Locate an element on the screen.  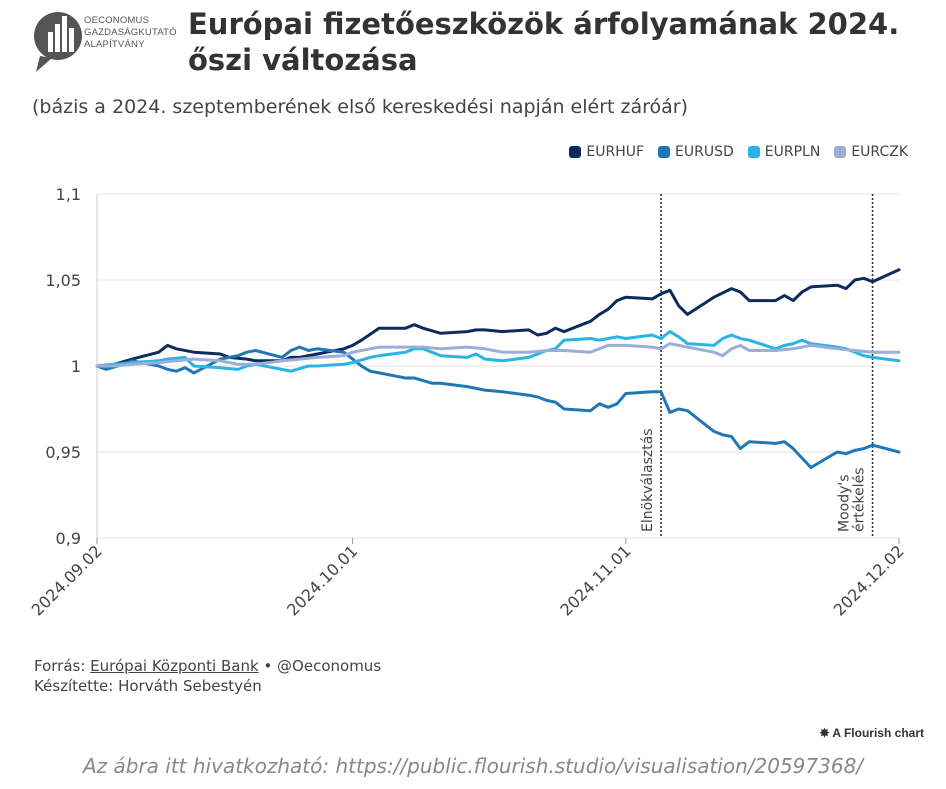
source-suffix: • @Oeconomus is located at coordinates (320, 666).